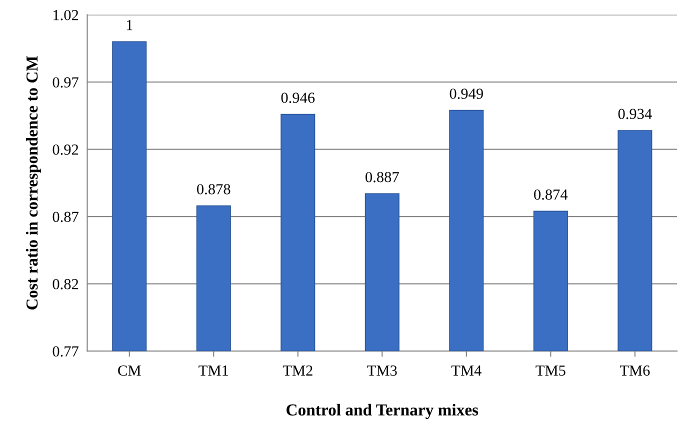 The width and height of the screenshot is (698, 423). I want to click on data-label: 0.878, so click(213, 189).